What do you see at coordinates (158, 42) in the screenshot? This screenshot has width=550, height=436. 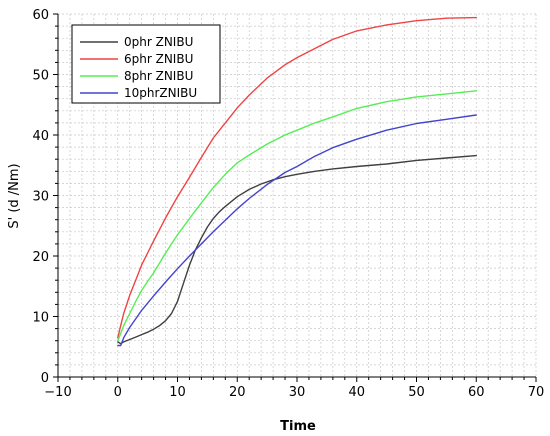 I see `legend-label: 0phr ZNIBU` at bounding box center [158, 42].